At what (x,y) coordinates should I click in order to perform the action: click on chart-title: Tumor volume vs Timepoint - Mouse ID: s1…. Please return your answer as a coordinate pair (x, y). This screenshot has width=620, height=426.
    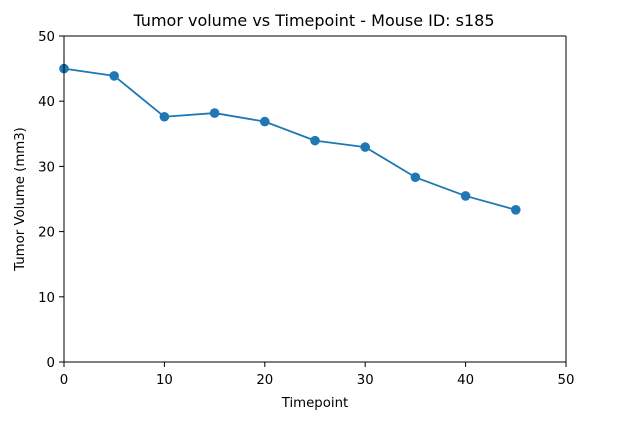
    Looking at the image, I should click on (313, 20).